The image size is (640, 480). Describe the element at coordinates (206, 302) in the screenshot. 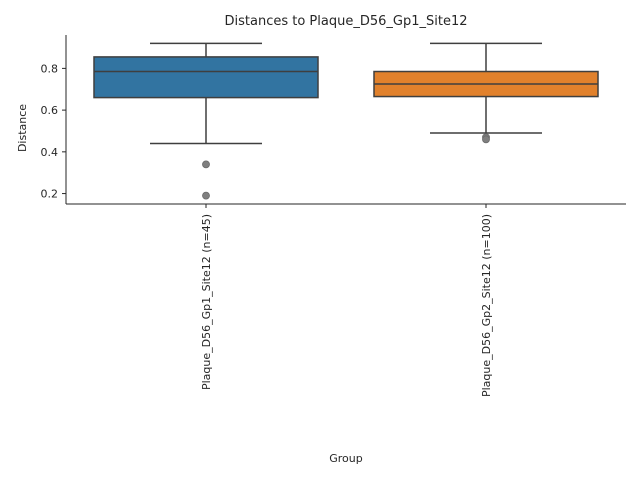

I see `x-tick-label: Plaque_D56_Gp1_Site12 (n=45)` at that location.